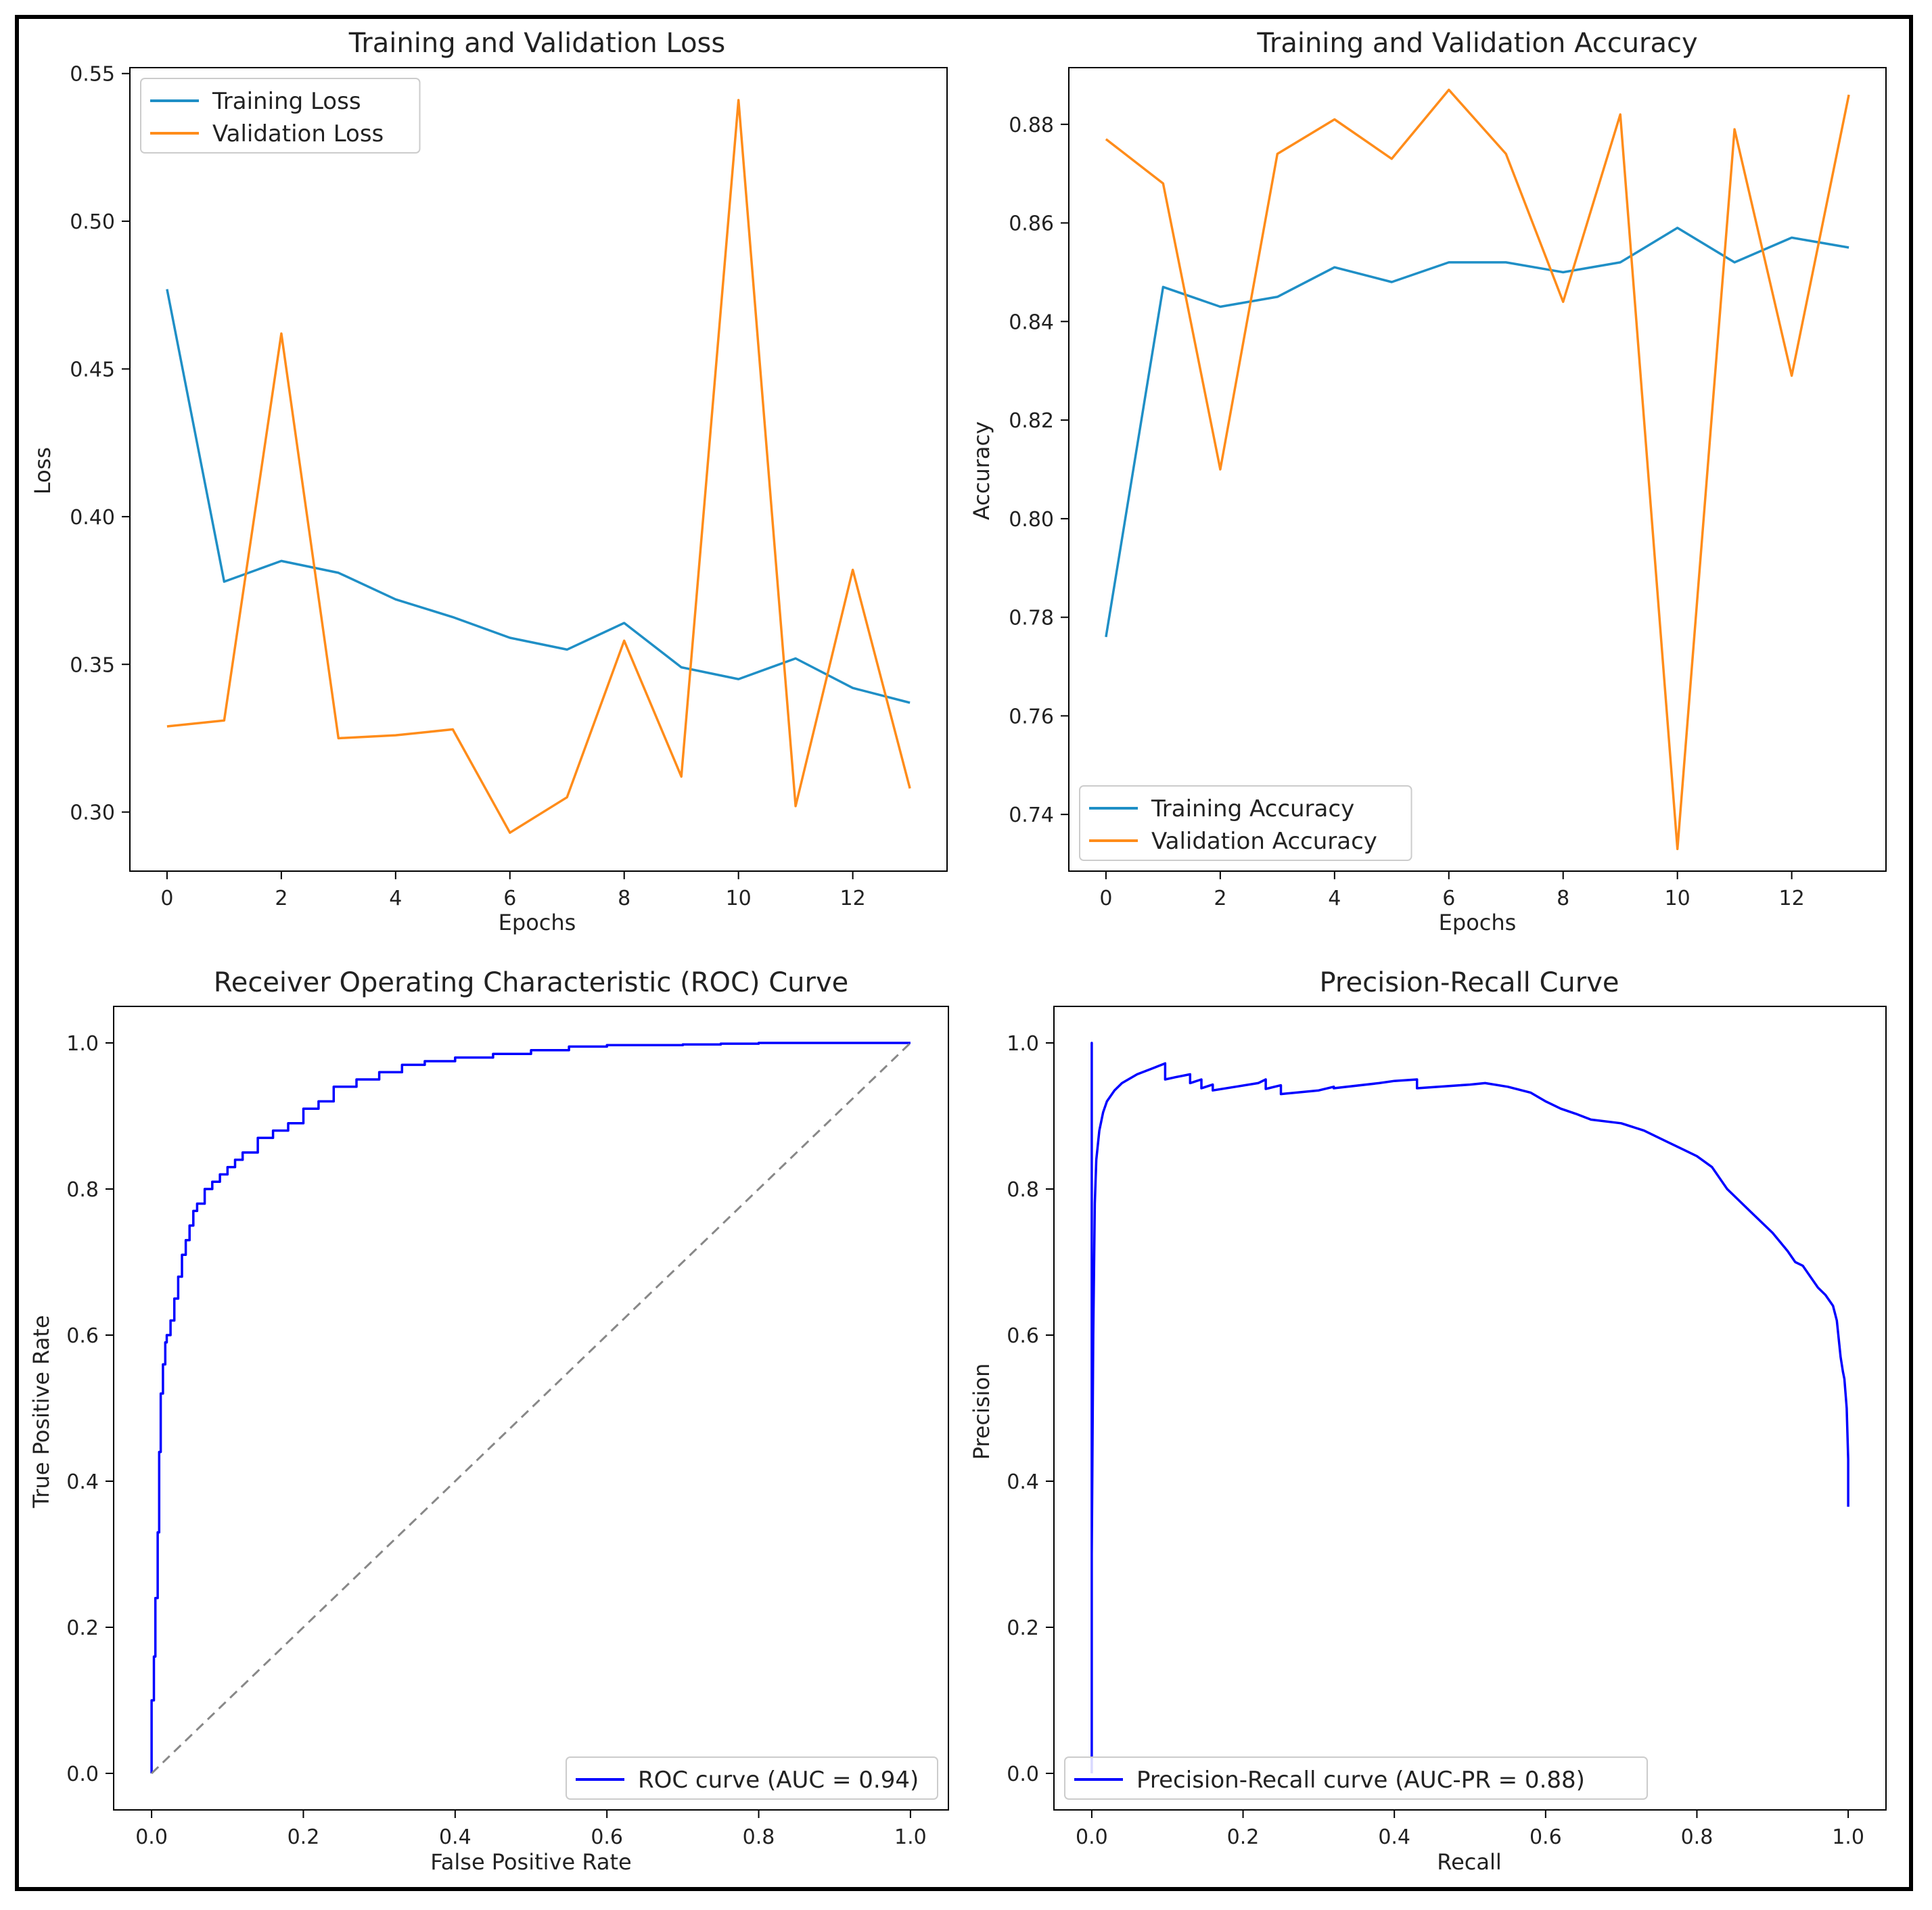 The height and width of the screenshot is (1910, 1932). What do you see at coordinates (1243, 1837) in the screenshot?
I see `pr-x-tick-label: 0.2` at bounding box center [1243, 1837].